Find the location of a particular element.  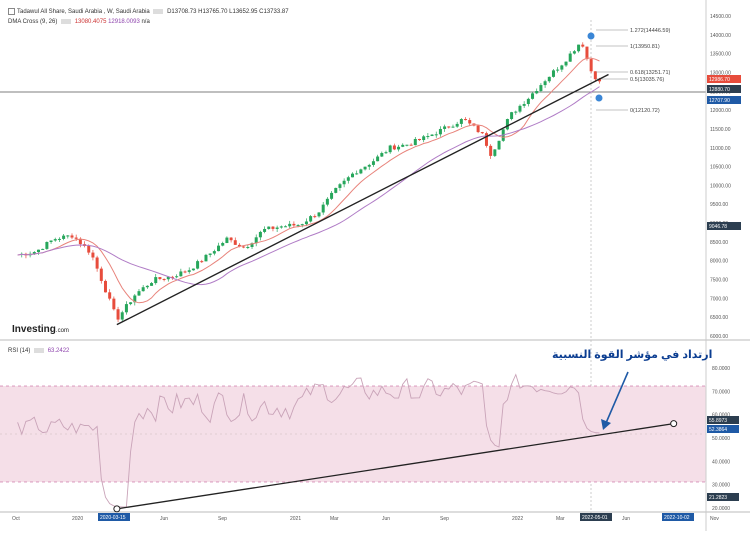

fib-level-label: 1(13950.81) is located at coordinates (645, 47).